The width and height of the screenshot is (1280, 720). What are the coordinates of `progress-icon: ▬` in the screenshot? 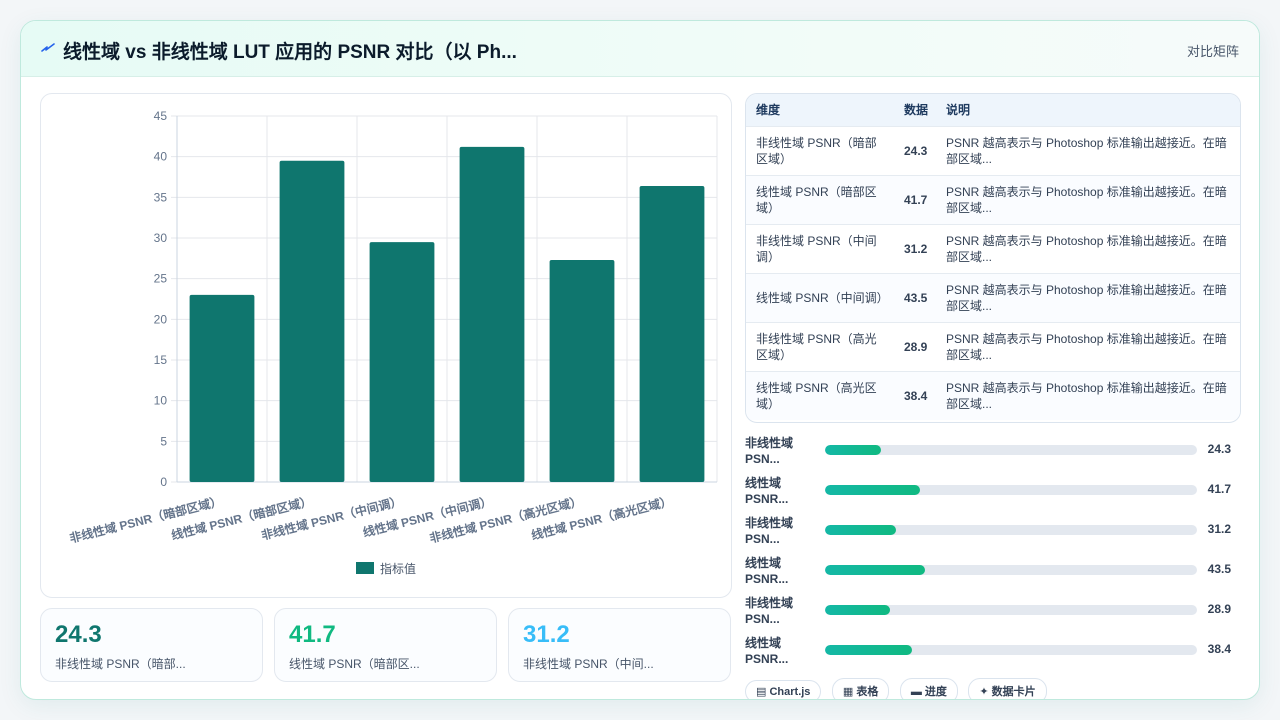 It's located at (916, 692).